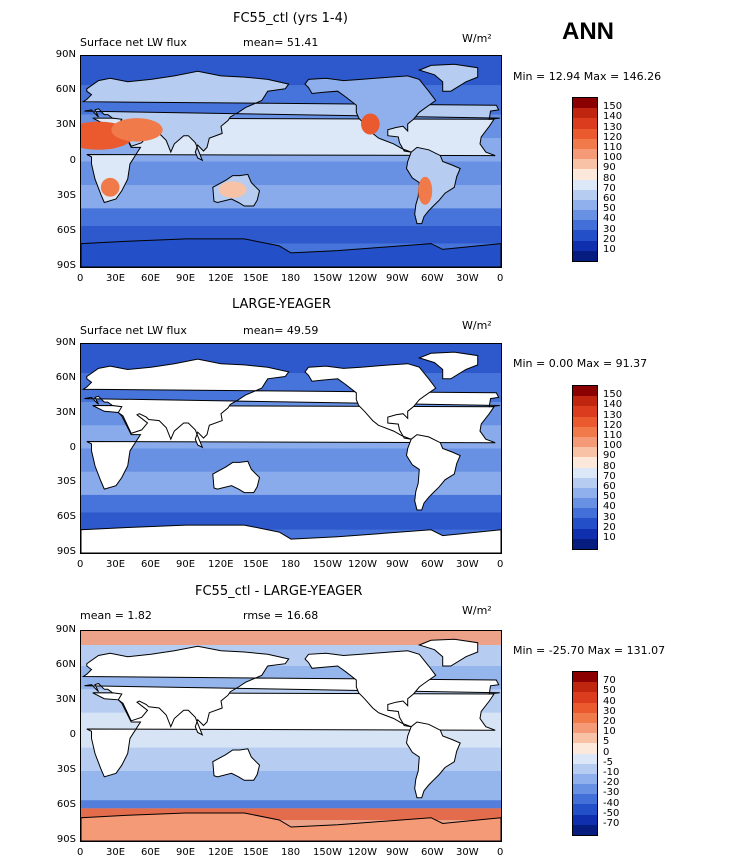 This screenshot has width=733, height=866. Describe the element at coordinates (477, 610) in the screenshot. I see `panel3-units: W/m²` at that location.